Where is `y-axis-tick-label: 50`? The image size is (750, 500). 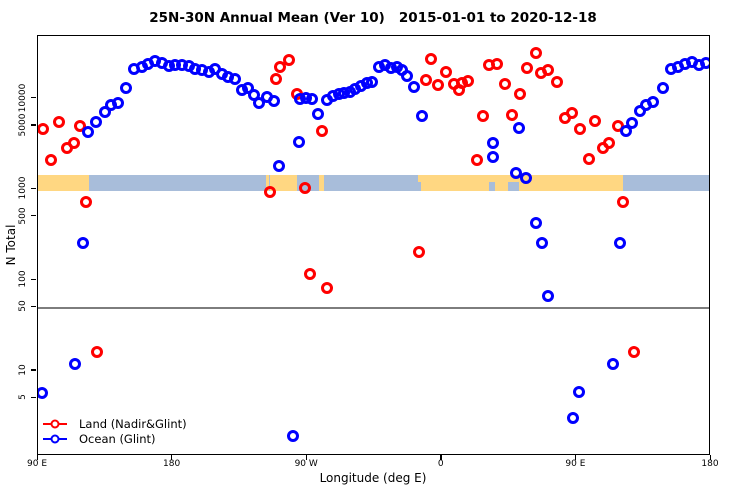 y-axis-tick-label: 50 is located at coordinates (23, 306).